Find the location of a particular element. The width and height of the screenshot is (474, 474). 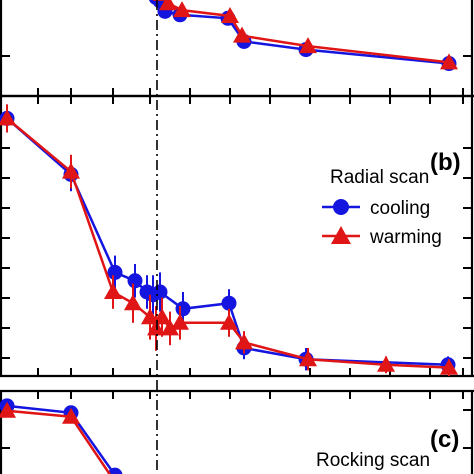

legend-warming-marker is located at coordinates (341, 235).